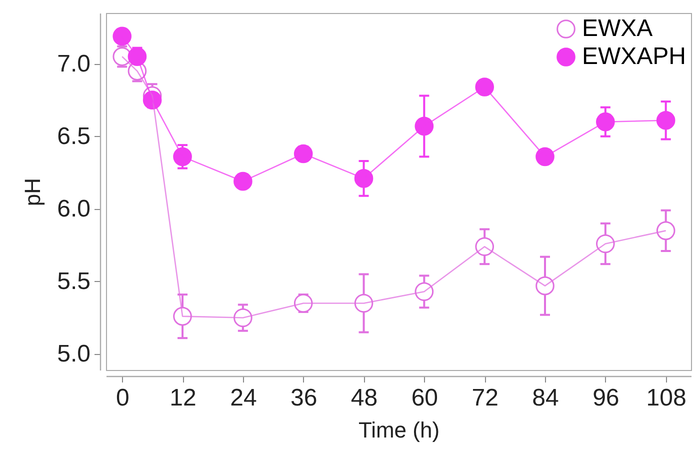 The height and width of the screenshot is (473, 700). What do you see at coordinates (617, 28) in the screenshot?
I see `legend-label: EWXA` at bounding box center [617, 28].